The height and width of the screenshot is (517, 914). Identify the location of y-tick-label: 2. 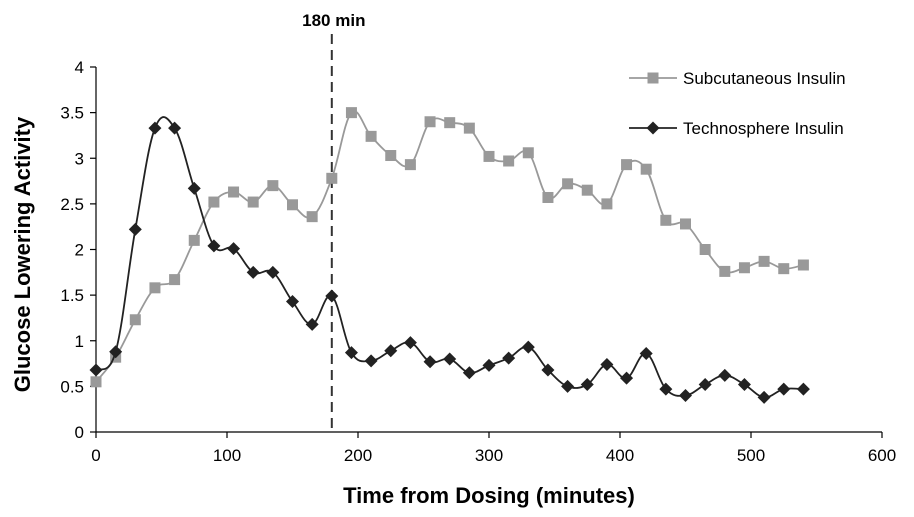
(79, 250).